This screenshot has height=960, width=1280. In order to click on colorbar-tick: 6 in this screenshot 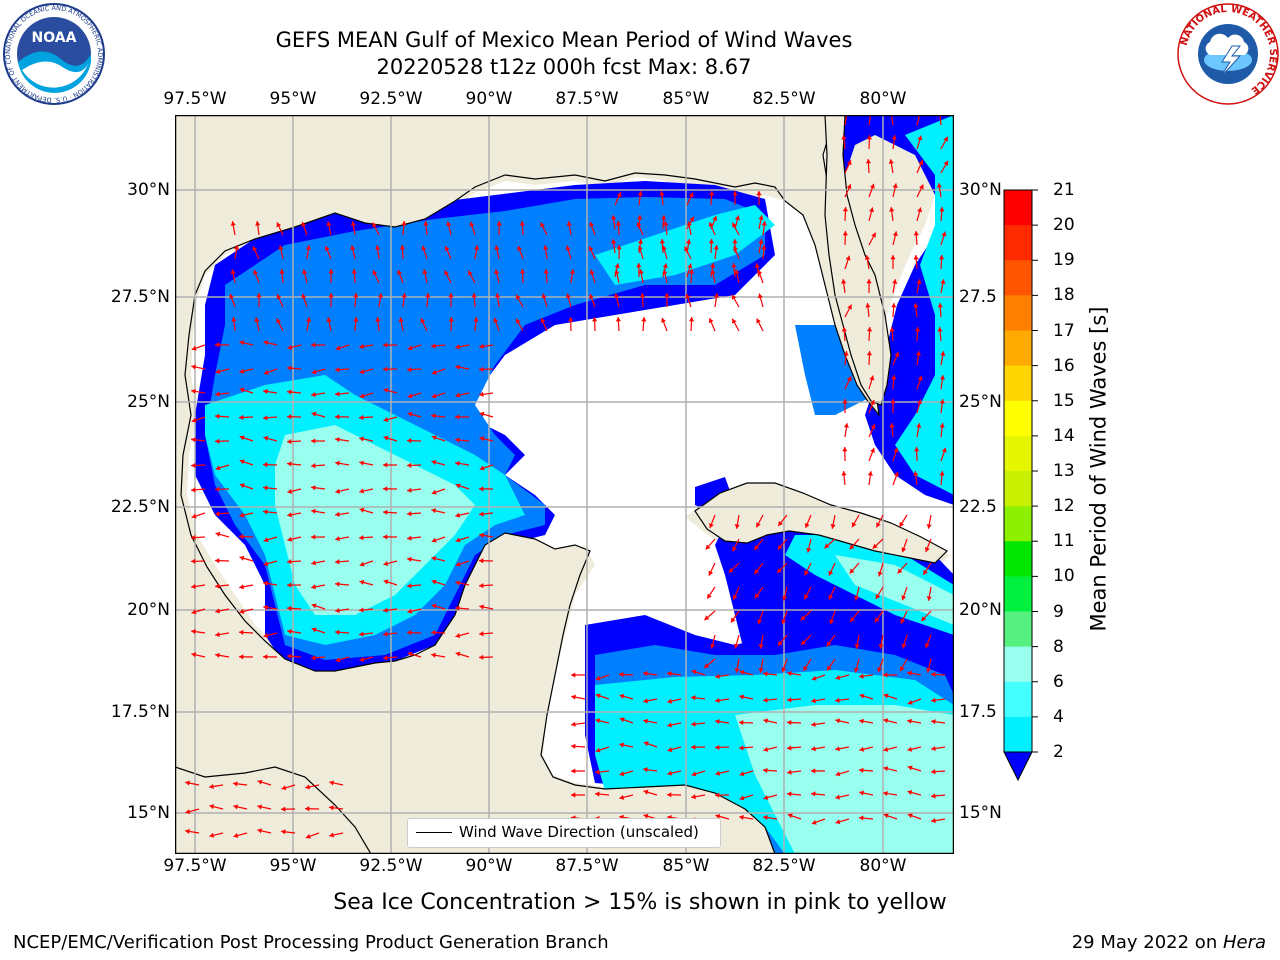, I will do `click(1058, 681)`.